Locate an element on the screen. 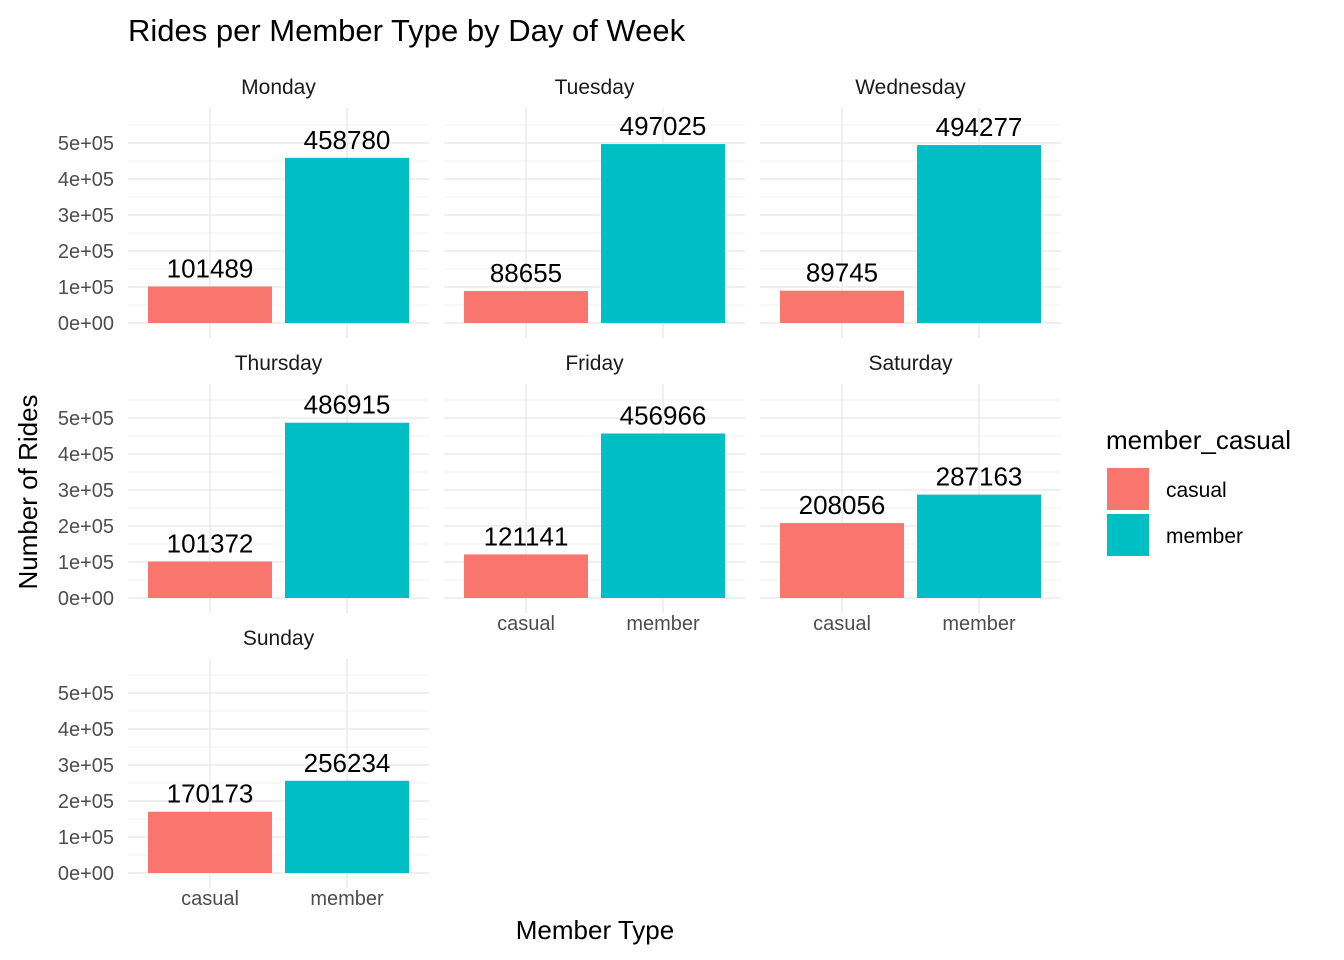 The width and height of the screenshot is (1344, 960). bar-value-label: 121141 is located at coordinates (526, 536).